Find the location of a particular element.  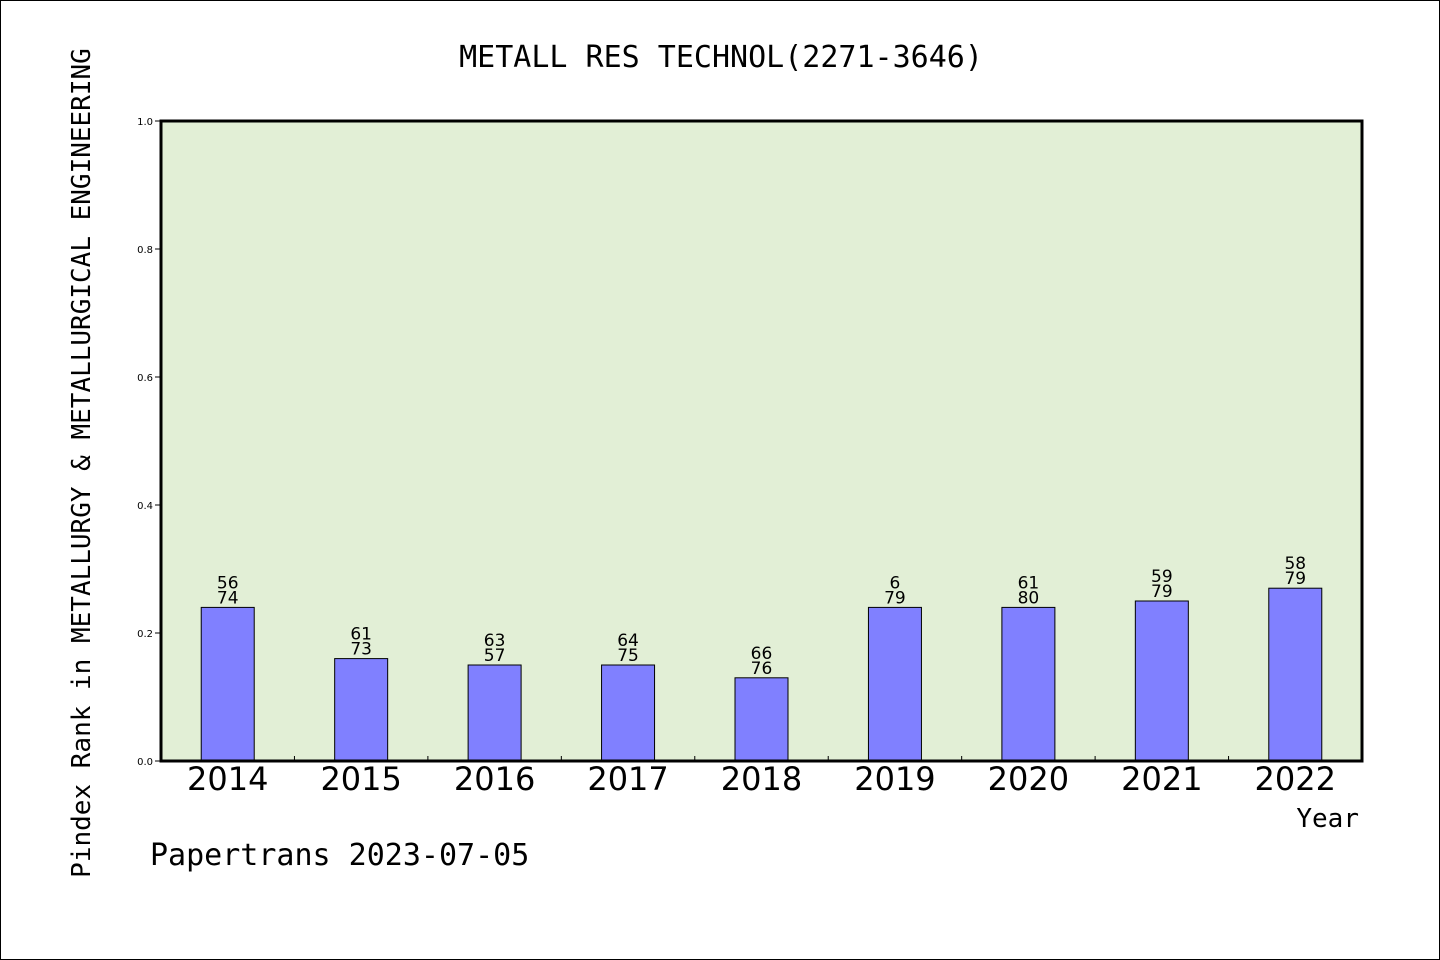

bar-2021 is located at coordinates (1161, 681).